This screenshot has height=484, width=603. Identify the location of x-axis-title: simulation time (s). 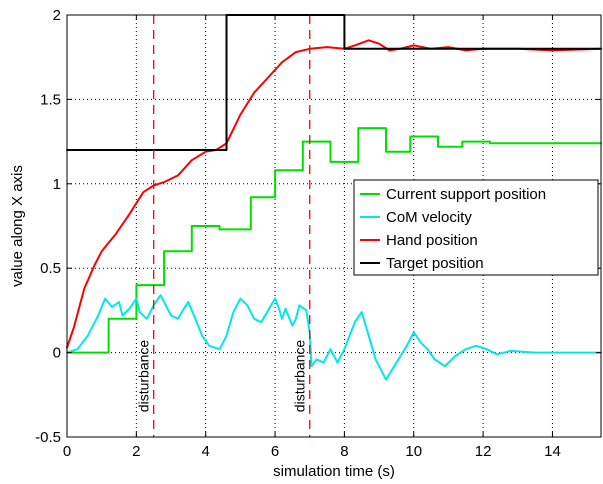
(334, 471).